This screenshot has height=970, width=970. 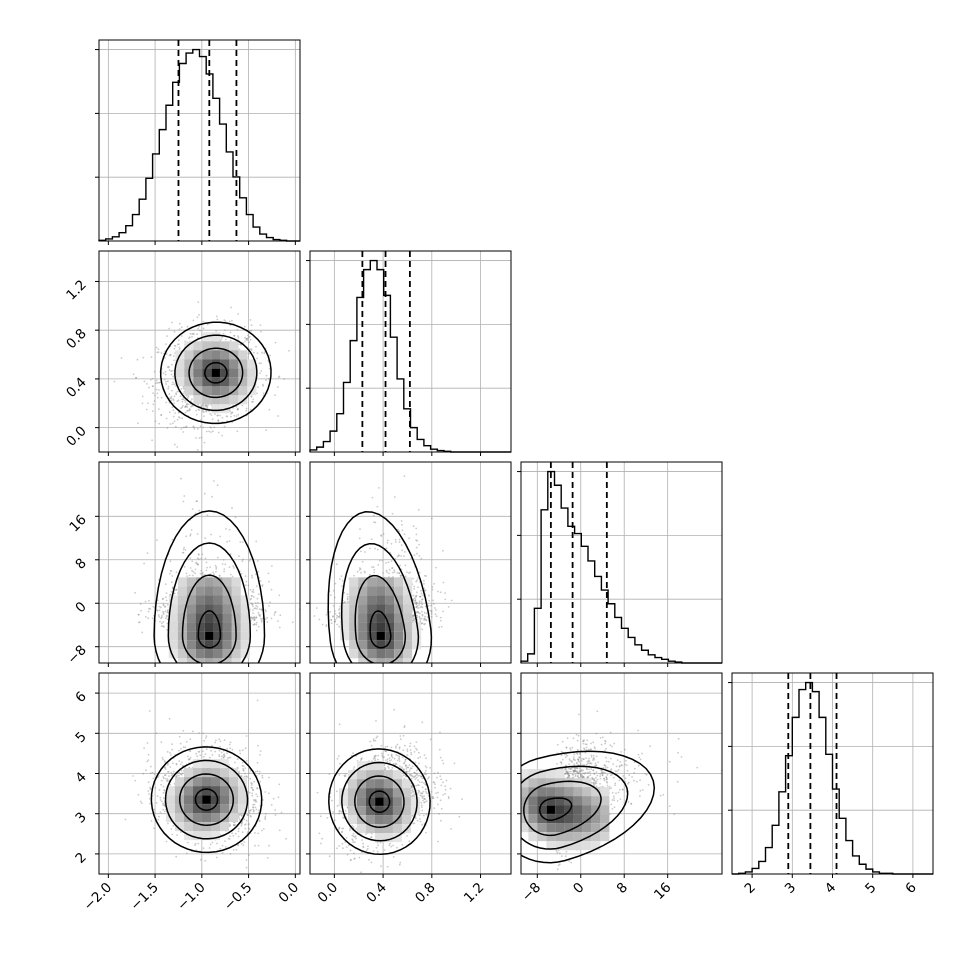 I want to click on y-tick-label-2-1: 0, so click(x=80, y=607).